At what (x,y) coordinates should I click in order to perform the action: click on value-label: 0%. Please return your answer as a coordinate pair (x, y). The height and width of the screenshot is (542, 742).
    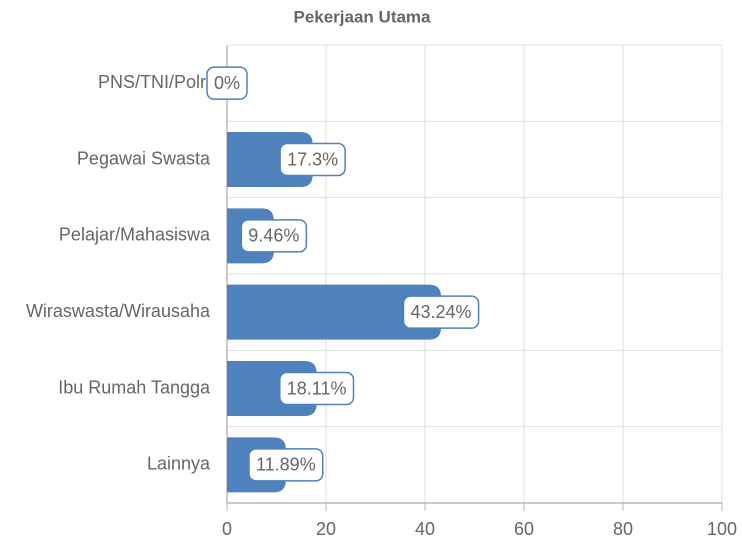
    Looking at the image, I should click on (227, 83).